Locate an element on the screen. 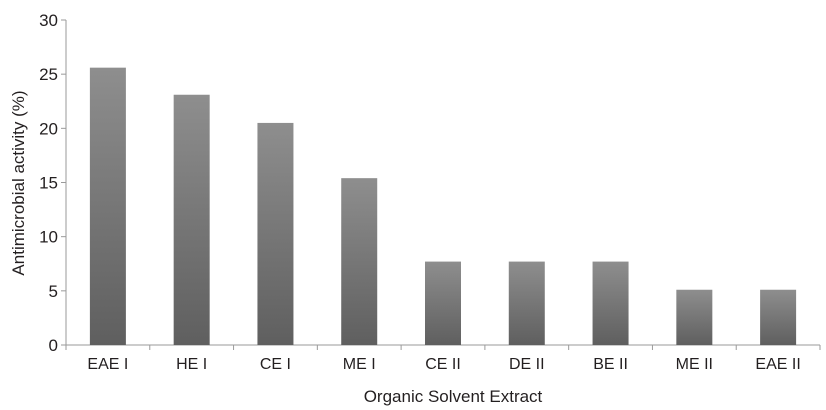  y-axis: 0 5 10 15 20 25 30 is located at coordinates (53, 183).